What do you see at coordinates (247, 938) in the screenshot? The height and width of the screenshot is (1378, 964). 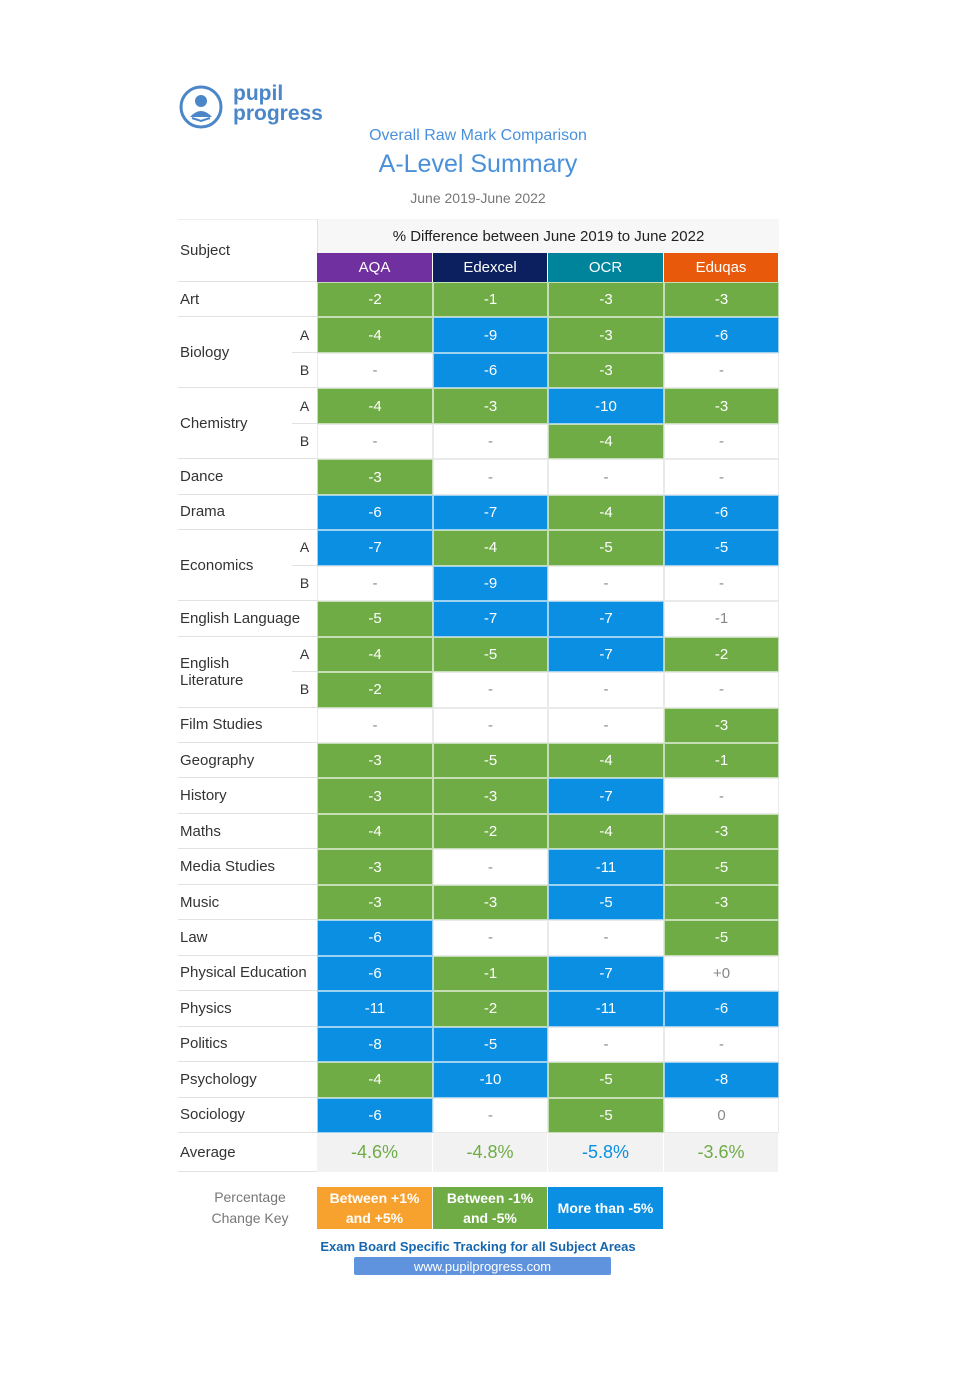 I see `subject-name: Law` at bounding box center [247, 938].